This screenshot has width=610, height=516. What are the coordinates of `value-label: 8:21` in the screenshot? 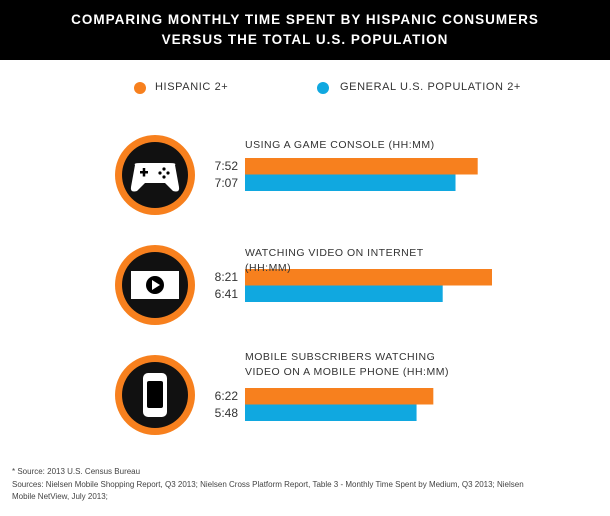 It's located at (226, 277).